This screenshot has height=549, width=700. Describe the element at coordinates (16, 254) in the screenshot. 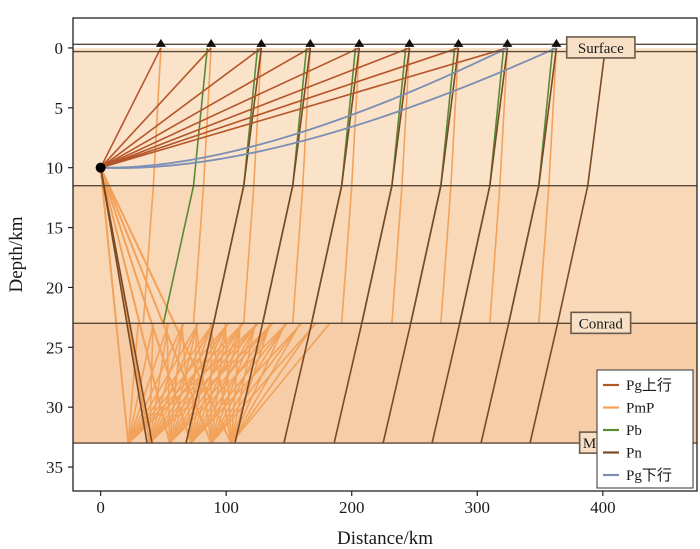

I see `y-axis-title: Depth/km` at that location.